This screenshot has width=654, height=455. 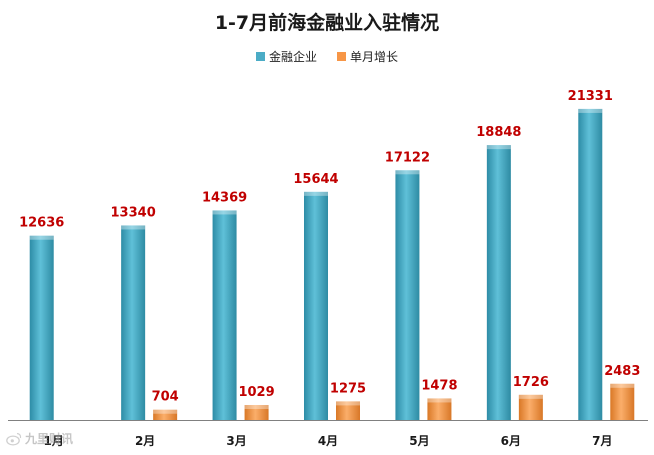 What do you see at coordinates (531, 382) in the screenshot?
I see `value-label-series-2-6: 1726` at bounding box center [531, 382].